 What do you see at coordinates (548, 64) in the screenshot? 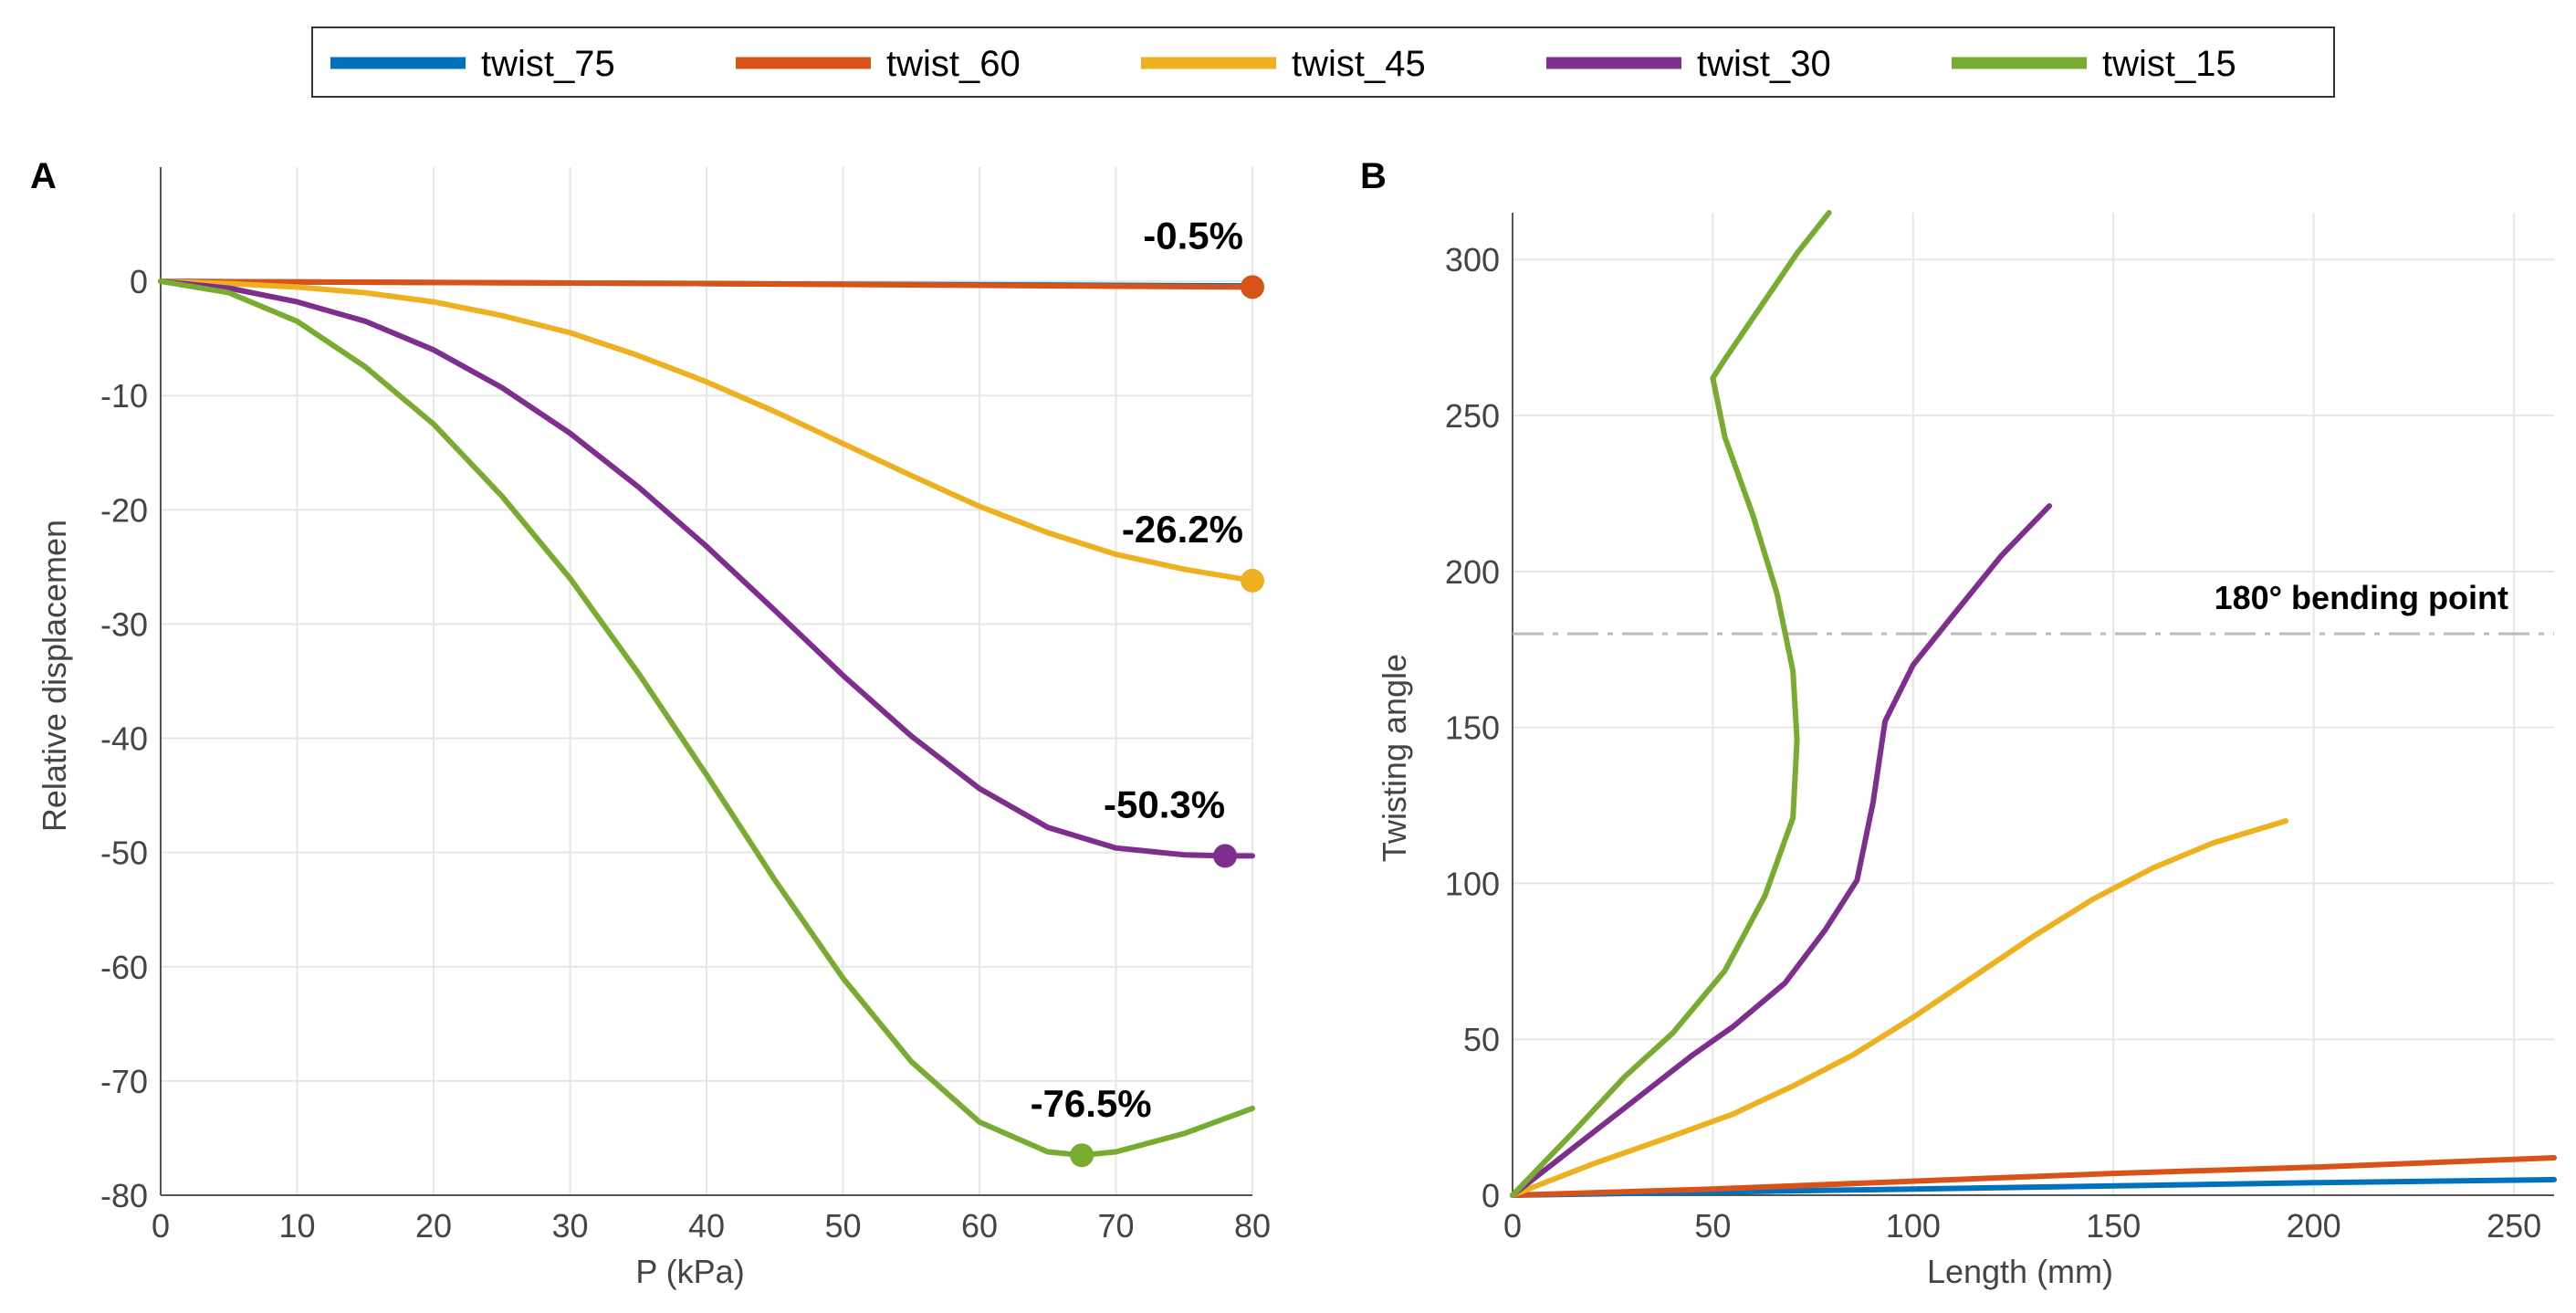
I see `legend-label-twist-75: twist_75` at bounding box center [548, 64].